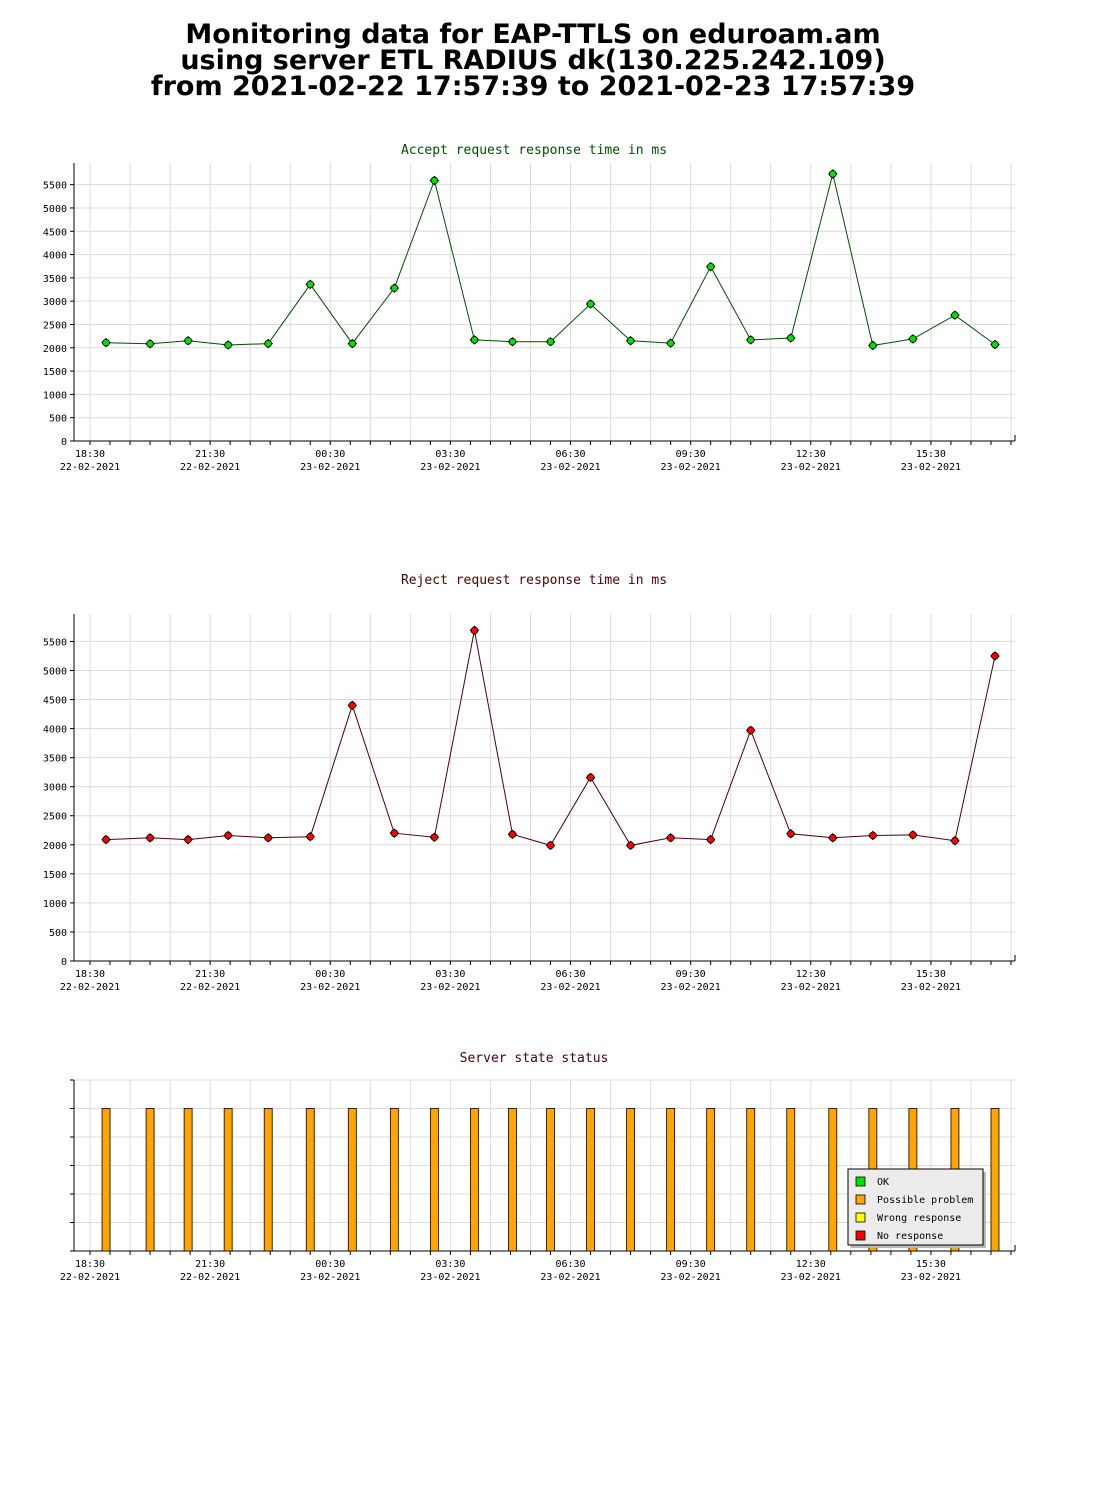  What do you see at coordinates (55, 395) in the screenshot?
I see `accept-y-tick-label: 1000` at bounding box center [55, 395].